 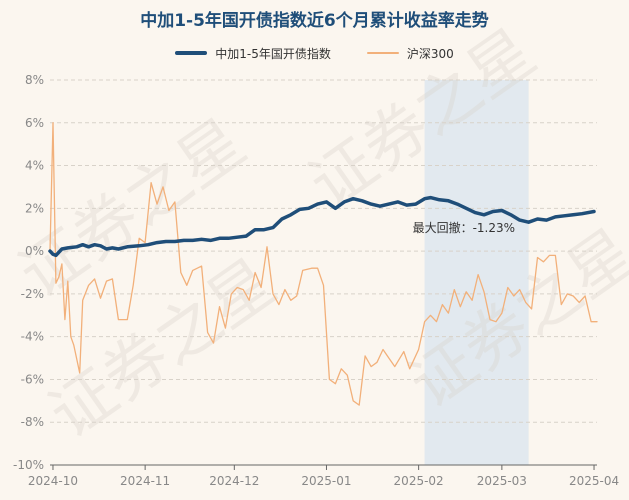 I want to click on legend-item-hs300: 沪深300, so click(x=410, y=53).